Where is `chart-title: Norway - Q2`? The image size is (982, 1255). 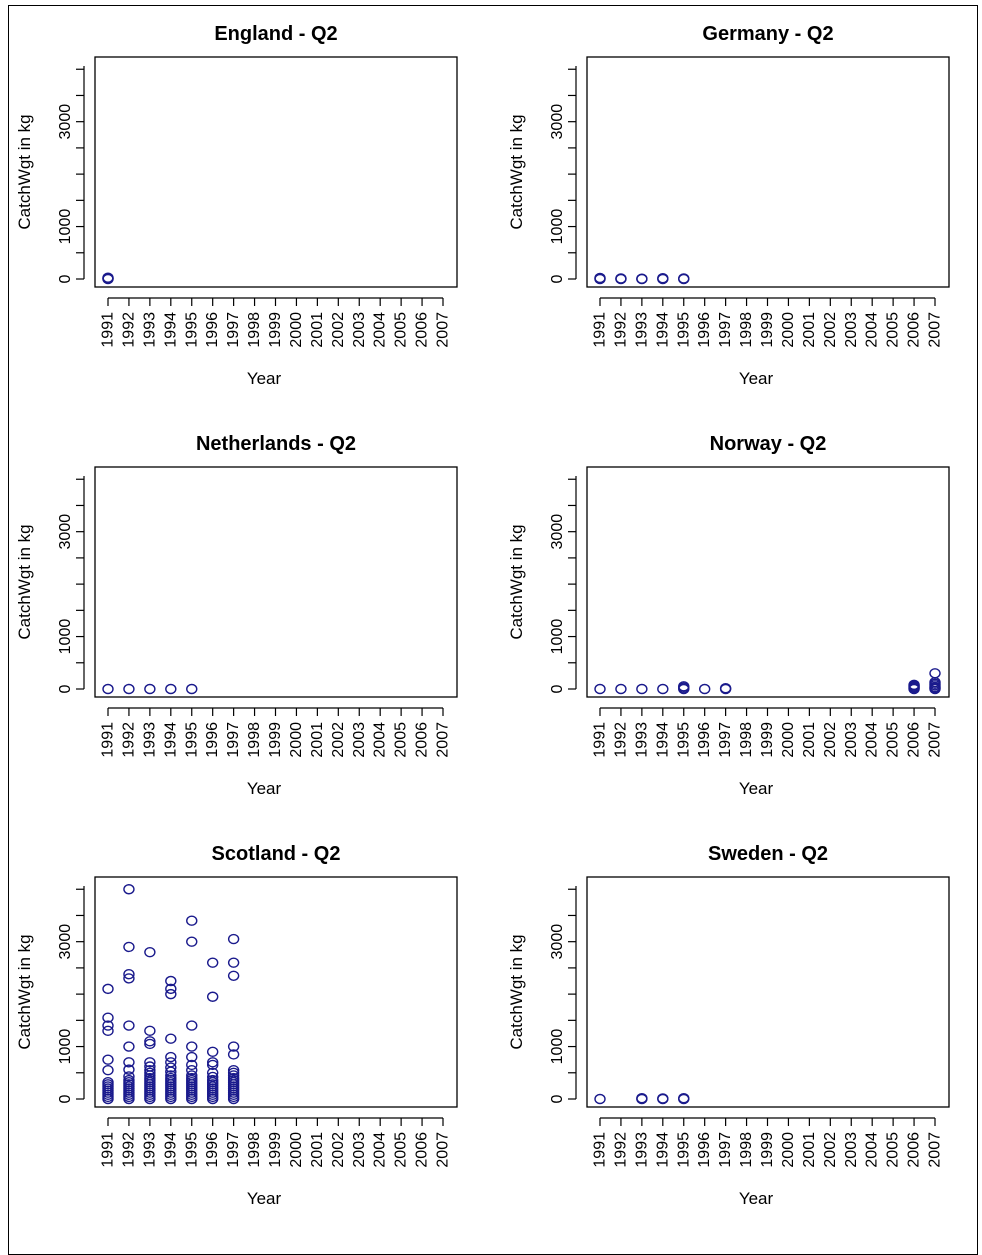 chart-title: Norway - Q2 is located at coordinates (768, 444).